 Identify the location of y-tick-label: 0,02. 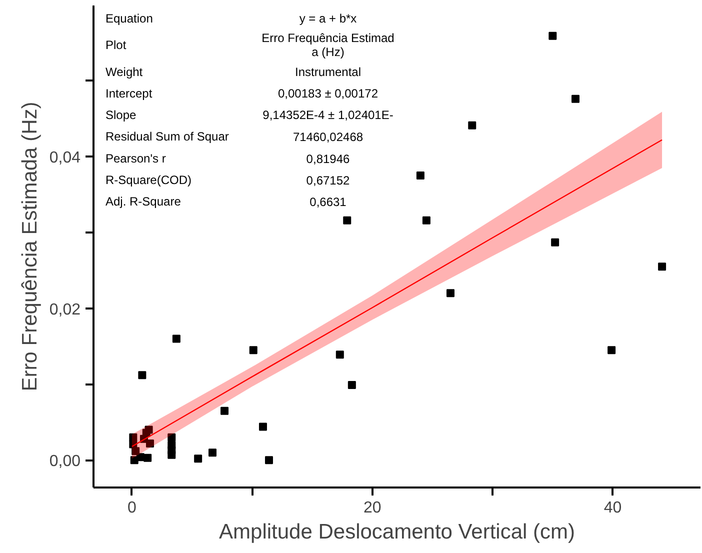
(65, 309).